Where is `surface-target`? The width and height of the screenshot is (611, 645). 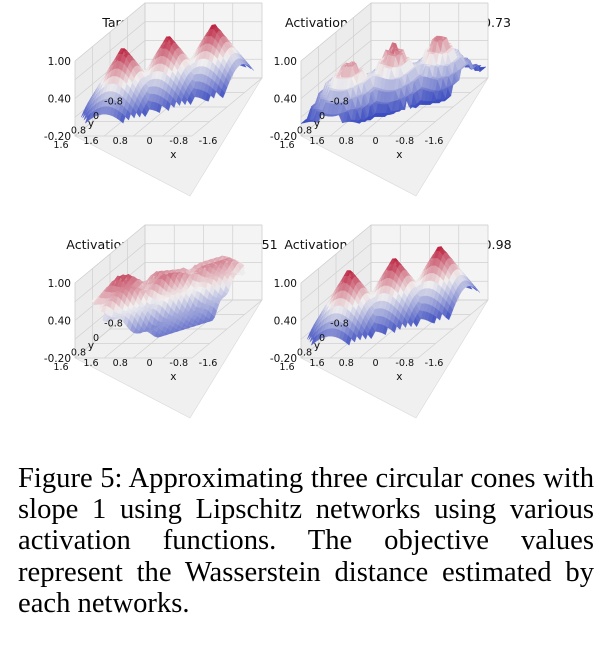 surface-target is located at coordinates (167, 74).